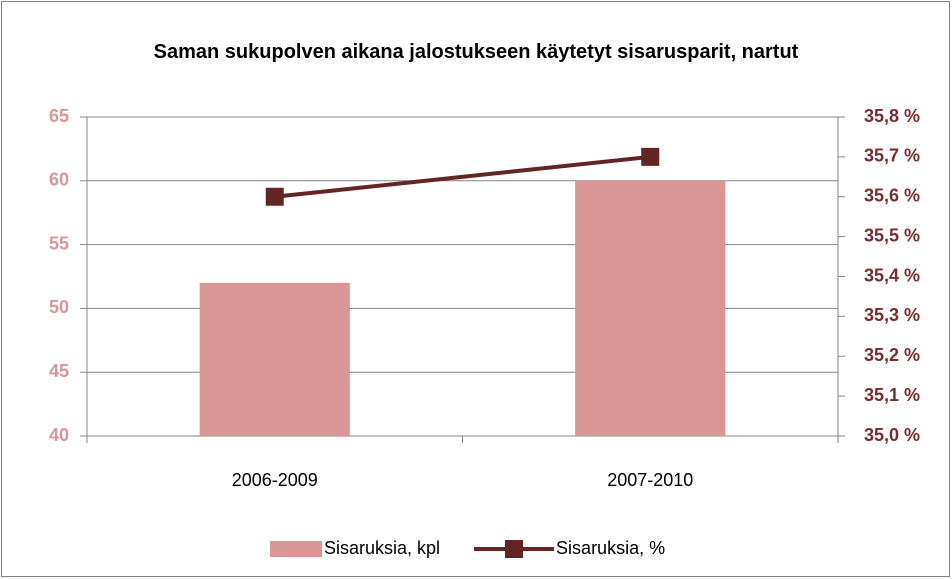  I want to click on y-tick-label: 45, so click(59, 371).